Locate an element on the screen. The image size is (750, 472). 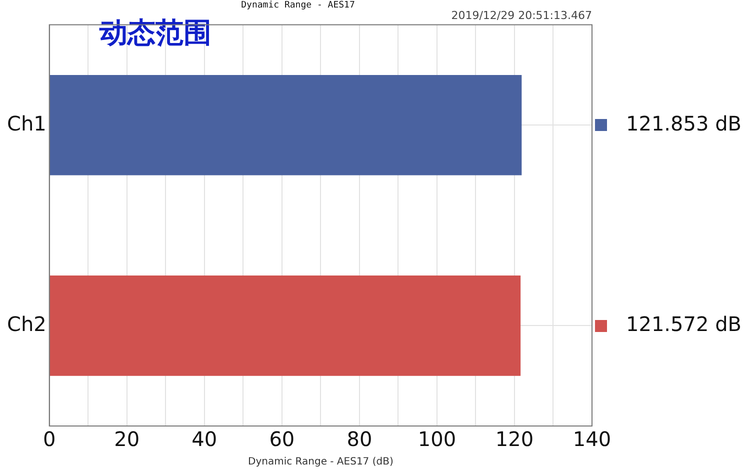
x-axis-title: Dynamic Range - AES17 (dB) is located at coordinates (321, 462).